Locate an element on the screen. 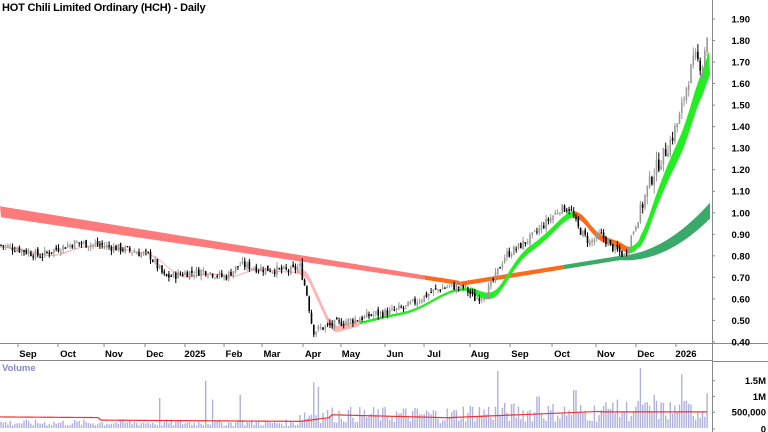 The image size is (768, 432). volume-axis-tick: 1.5M is located at coordinates (755, 381).